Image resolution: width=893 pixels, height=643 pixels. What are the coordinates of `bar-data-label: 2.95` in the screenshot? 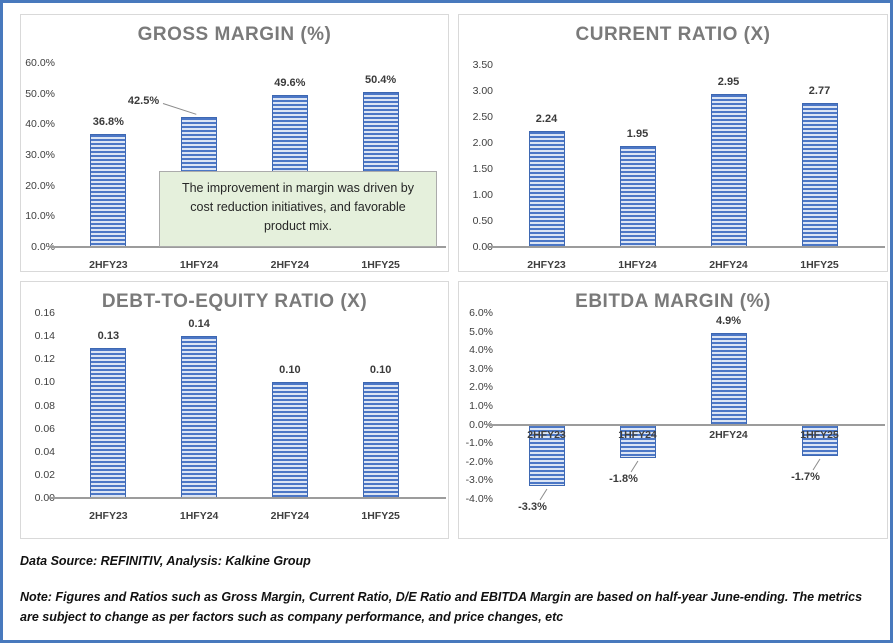 It's located at (728, 81).